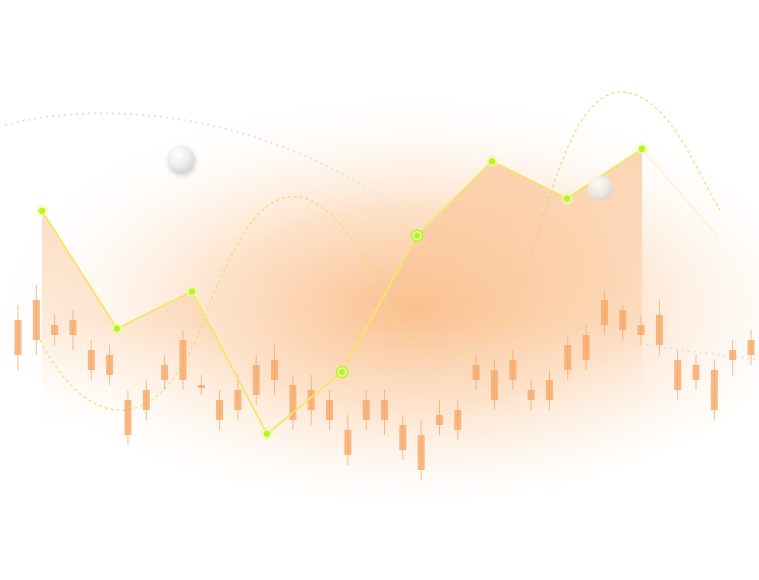 This screenshot has width=759, height=580. Describe the element at coordinates (181, 159) in the screenshot. I see `orb-left` at that location.